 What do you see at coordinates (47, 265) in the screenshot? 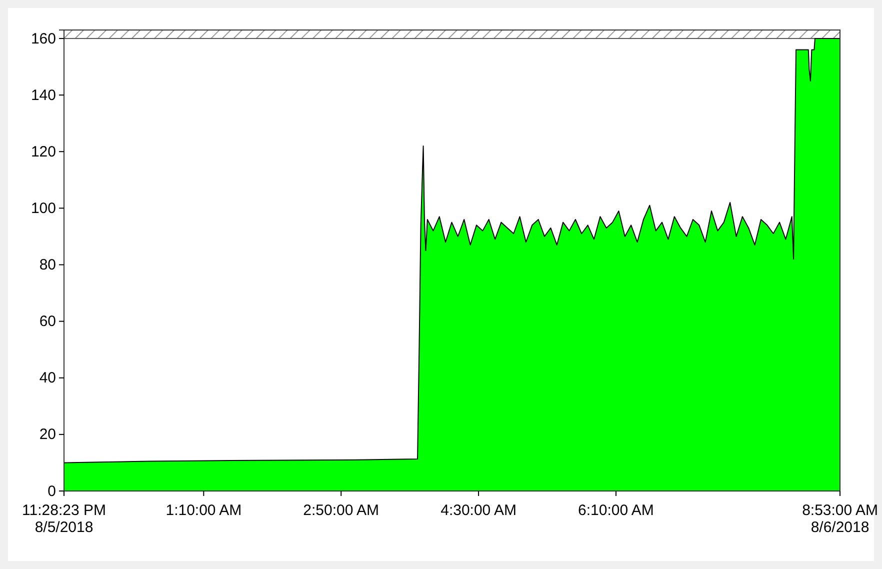
I see `y-tick-label: 80` at bounding box center [47, 265].